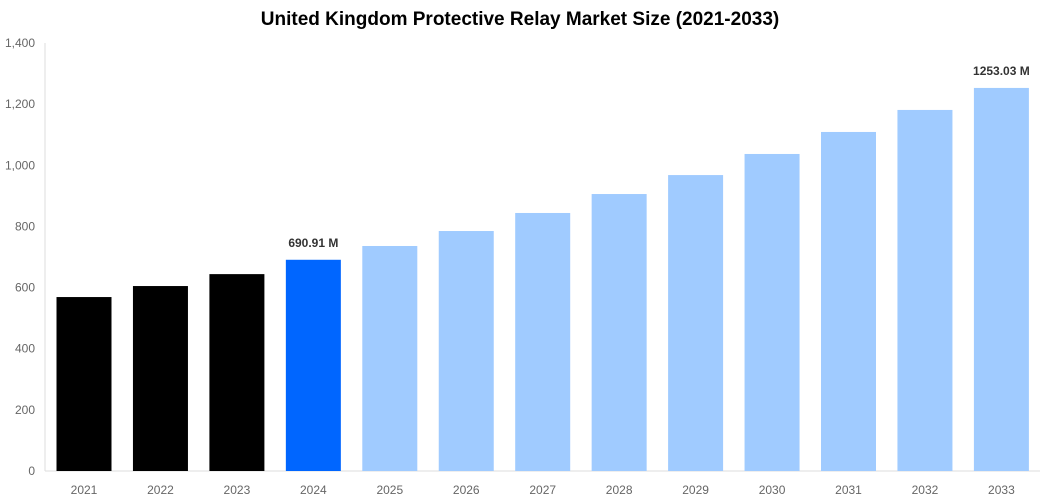 This screenshot has height=500, width=1040. What do you see at coordinates (1001, 490) in the screenshot?
I see `x-tick-label: 2033` at bounding box center [1001, 490].